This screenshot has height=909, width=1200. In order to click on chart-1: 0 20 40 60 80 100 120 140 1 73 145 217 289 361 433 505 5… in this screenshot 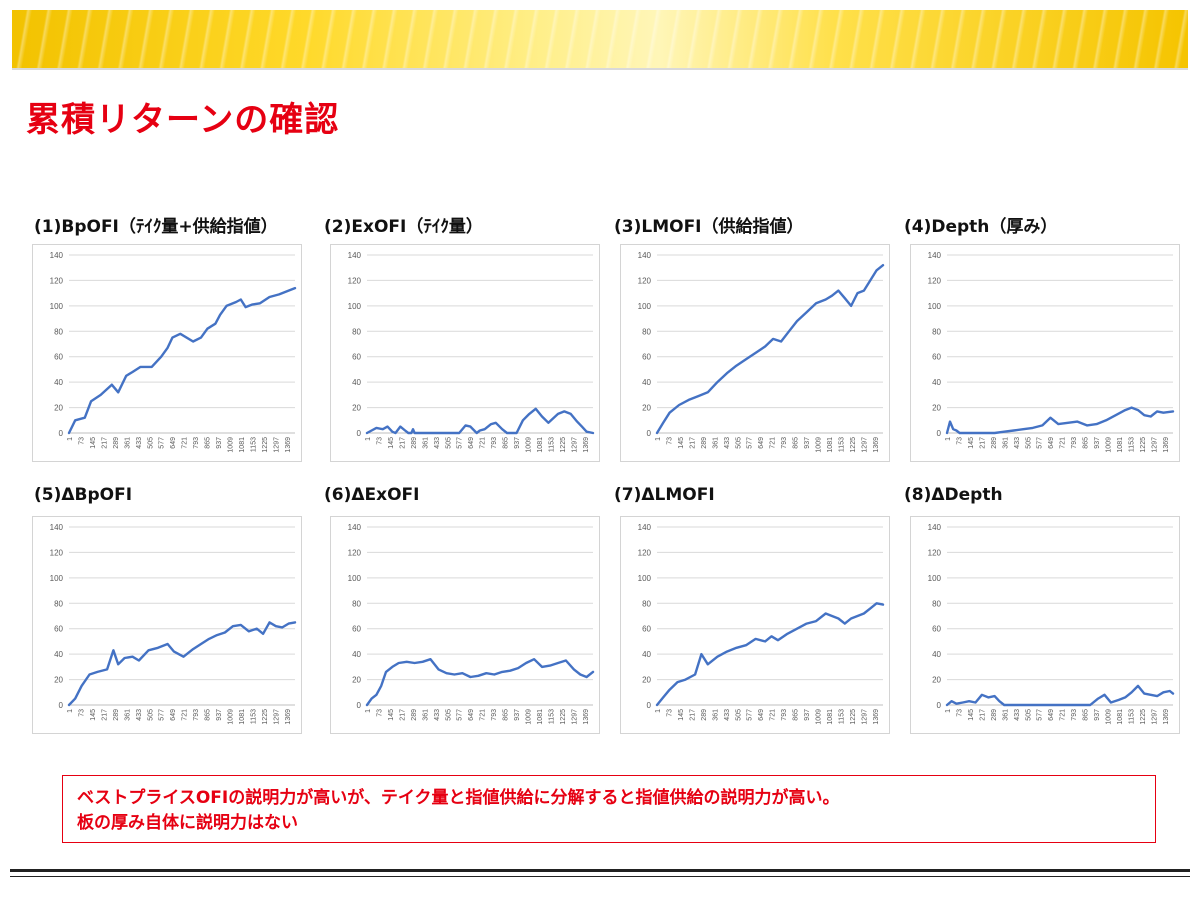, I will do `click(173, 352)`.